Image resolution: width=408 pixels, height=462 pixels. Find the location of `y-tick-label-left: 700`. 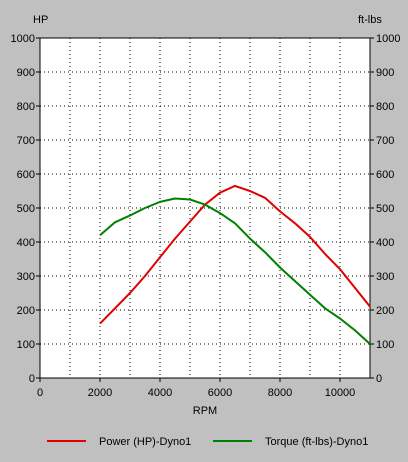

y-tick-label-left: 700 is located at coordinates (26, 141).